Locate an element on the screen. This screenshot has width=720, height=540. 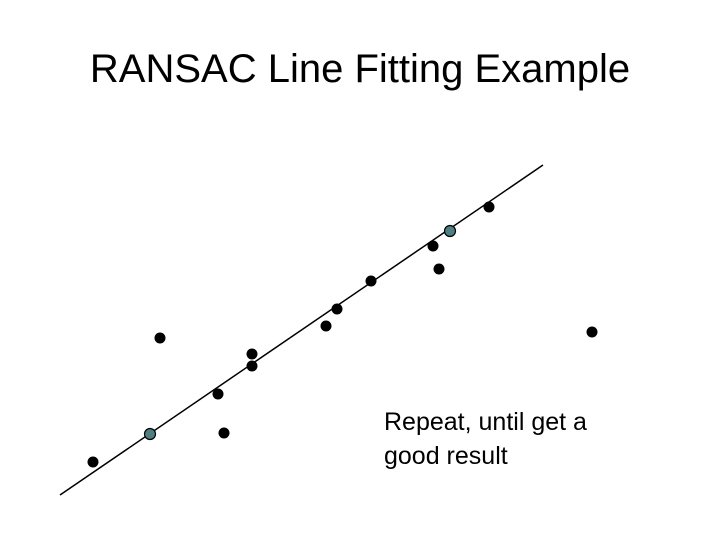
caption-text: Repeat, until get a good result is located at coordinates (534, 439).